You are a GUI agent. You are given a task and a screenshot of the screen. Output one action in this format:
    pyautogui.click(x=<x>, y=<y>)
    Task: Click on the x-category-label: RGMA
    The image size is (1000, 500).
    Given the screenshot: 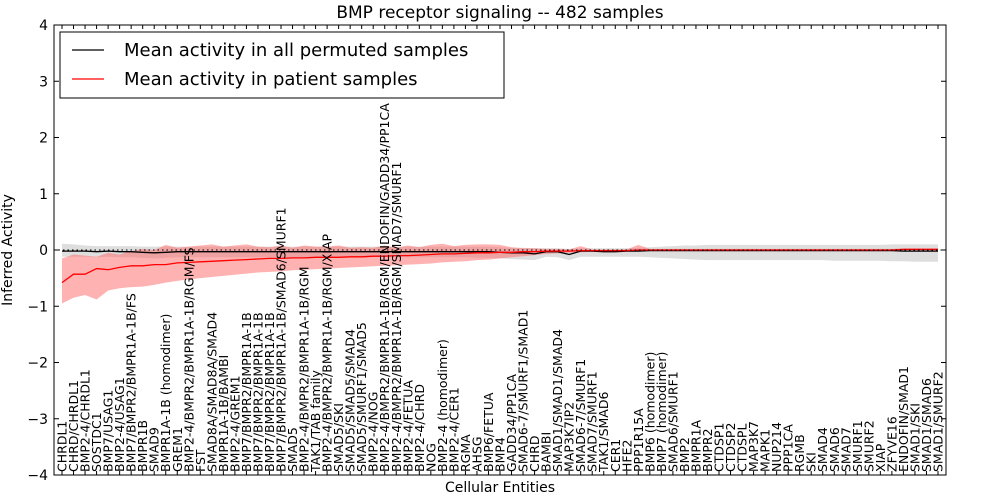 What is the action you would take?
    pyautogui.click(x=465, y=453)
    